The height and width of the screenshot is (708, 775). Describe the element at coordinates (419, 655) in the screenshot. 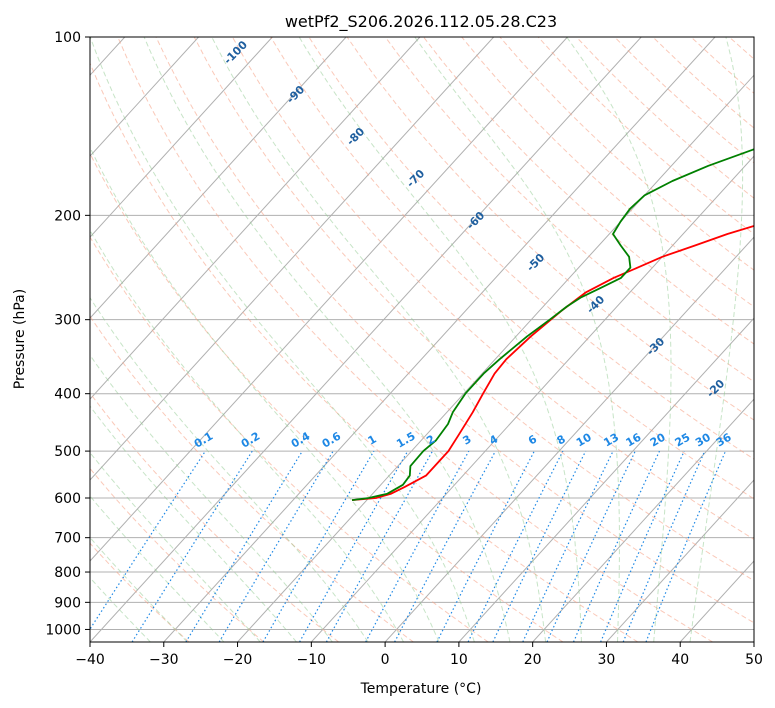

I see `x-axis: −40 −30 −20 −10 0 10 20 30 40 50` at that location.